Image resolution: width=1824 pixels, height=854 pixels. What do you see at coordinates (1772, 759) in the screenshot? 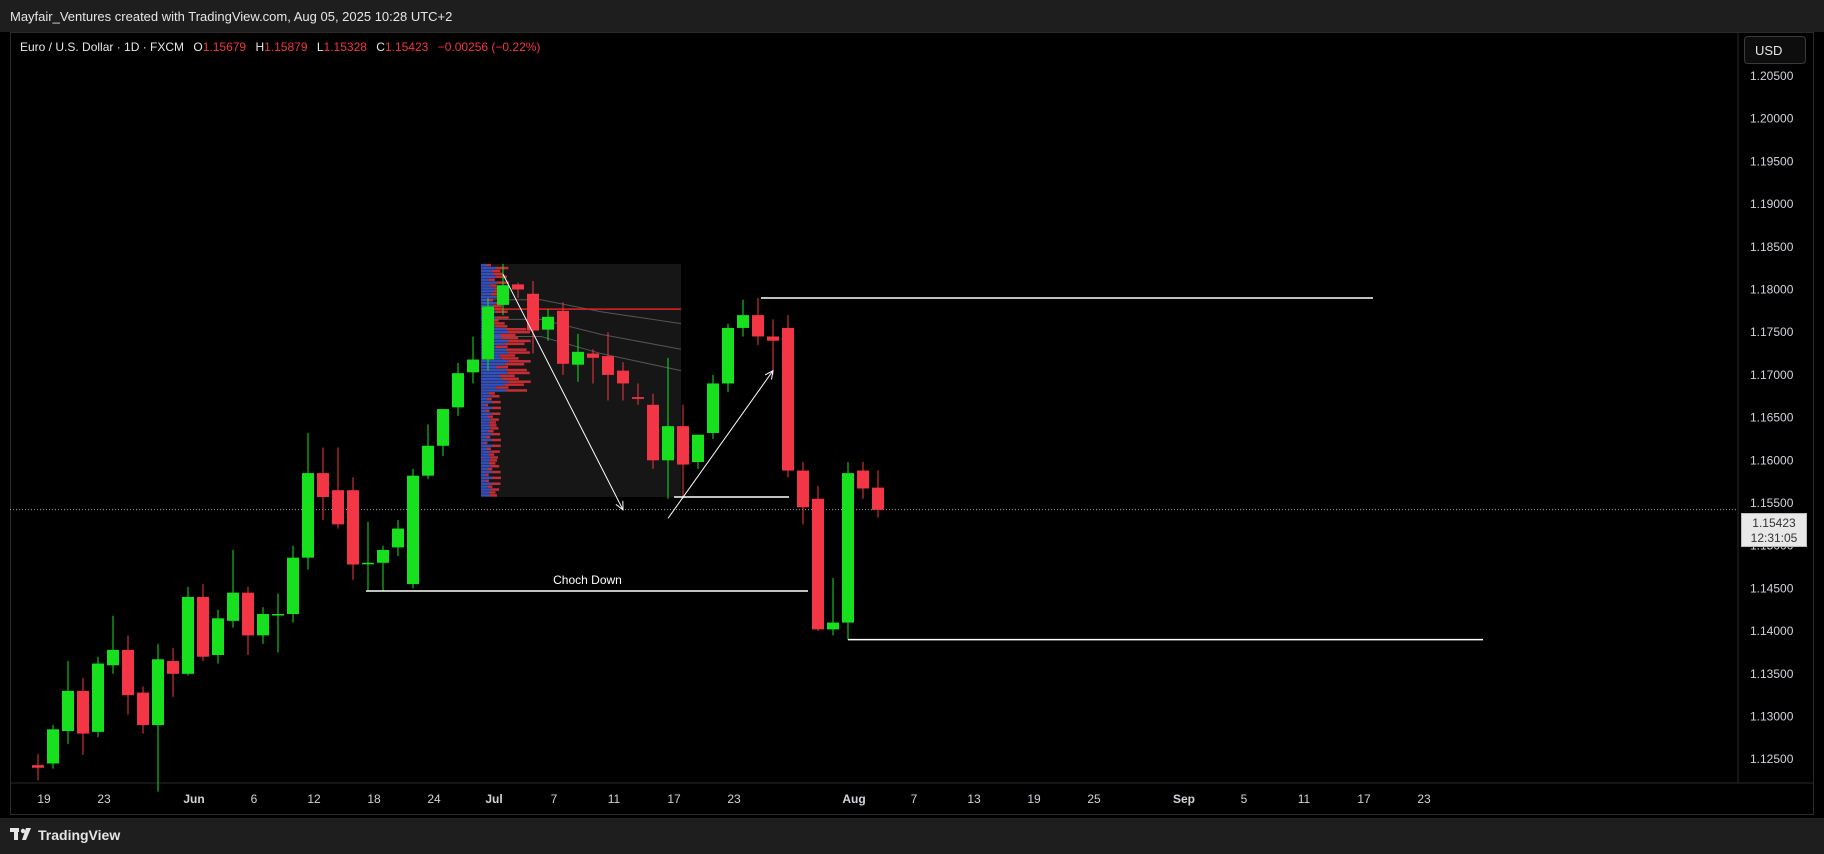
I see `price-tick-label: 1.12500` at bounding box center [1772, 759].